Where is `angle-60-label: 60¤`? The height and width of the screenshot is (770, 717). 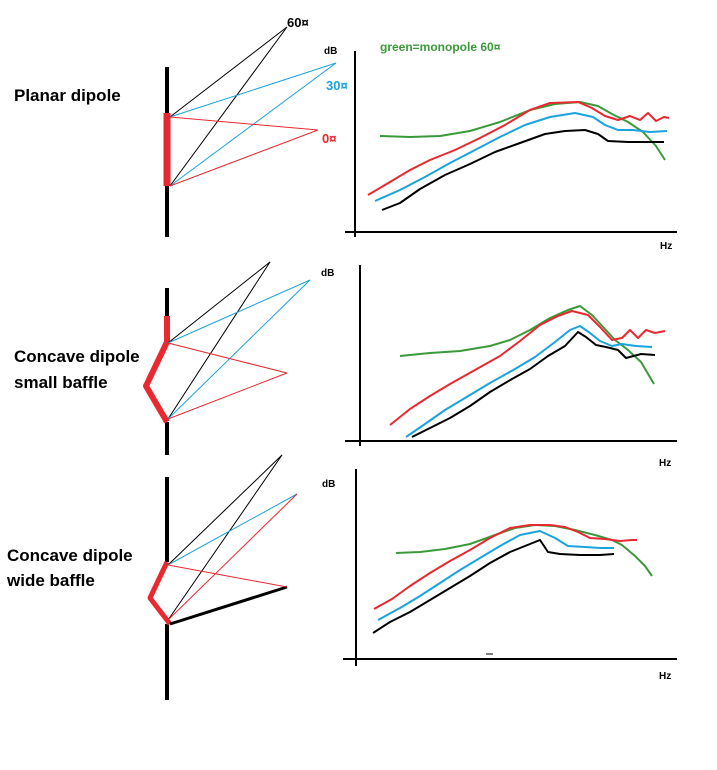 angle-60-label: 60¤ is located at coordinates (298, 22).